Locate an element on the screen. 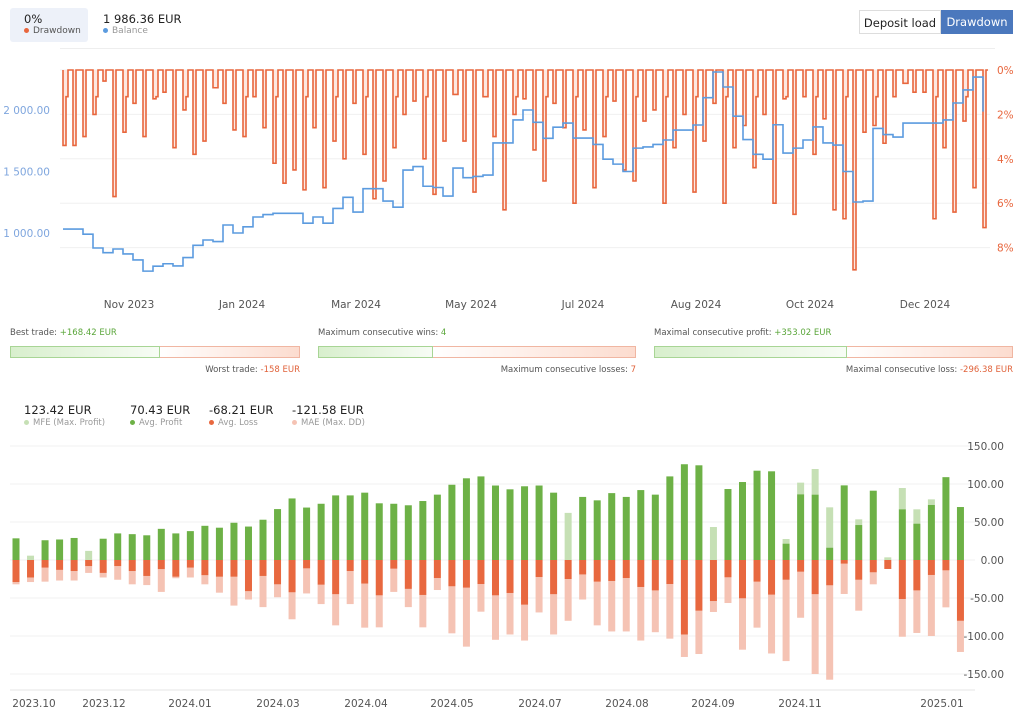 This screenshot has width=1024, height=716. max-consecutive-wins: Maximum consecutive wins: 4 is located at coordinates (382, 333).